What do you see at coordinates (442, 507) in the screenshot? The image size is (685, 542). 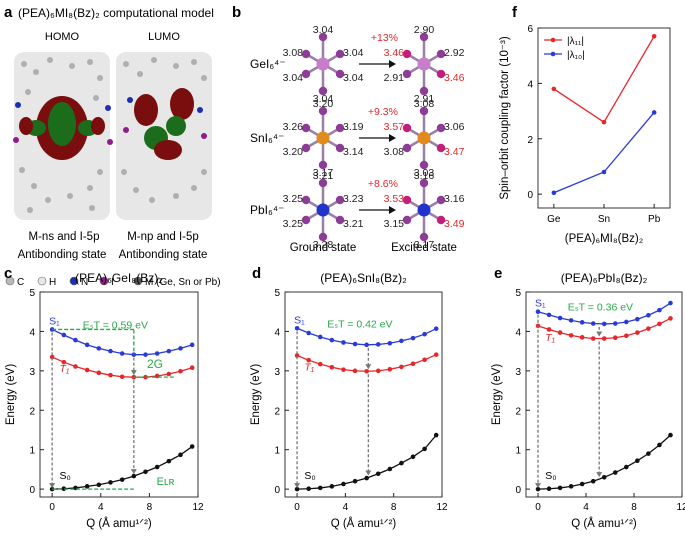 I see `d-xtick-label-12: 12` at bounding box center [442, 507].